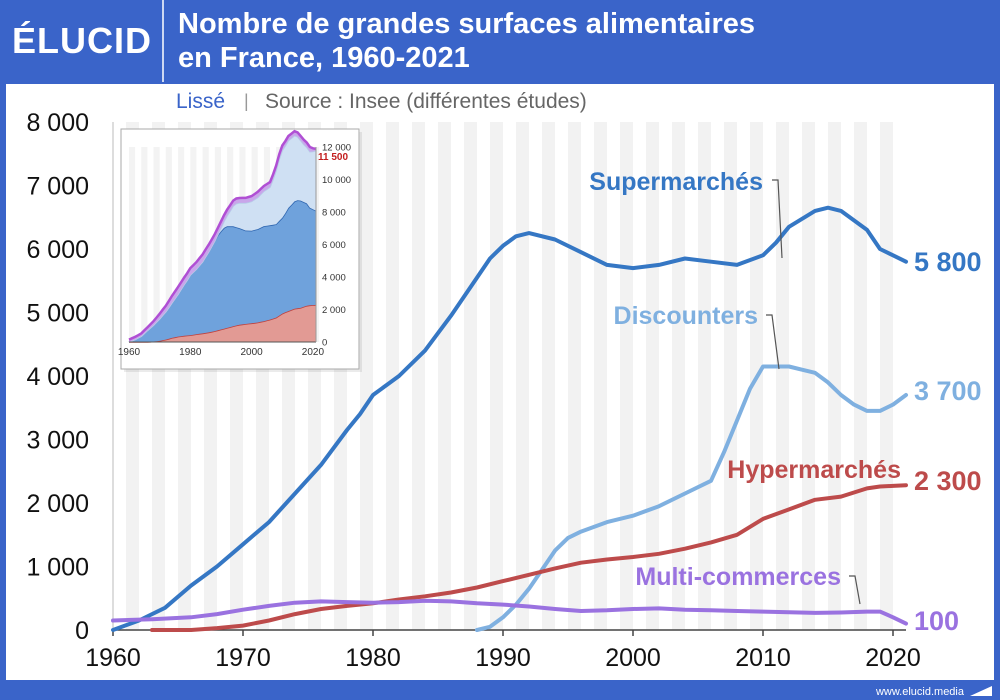  Describe the element at coordinates (251, 352) in the screenshot. I see `inset-x-tick-label: 2000` at that location.